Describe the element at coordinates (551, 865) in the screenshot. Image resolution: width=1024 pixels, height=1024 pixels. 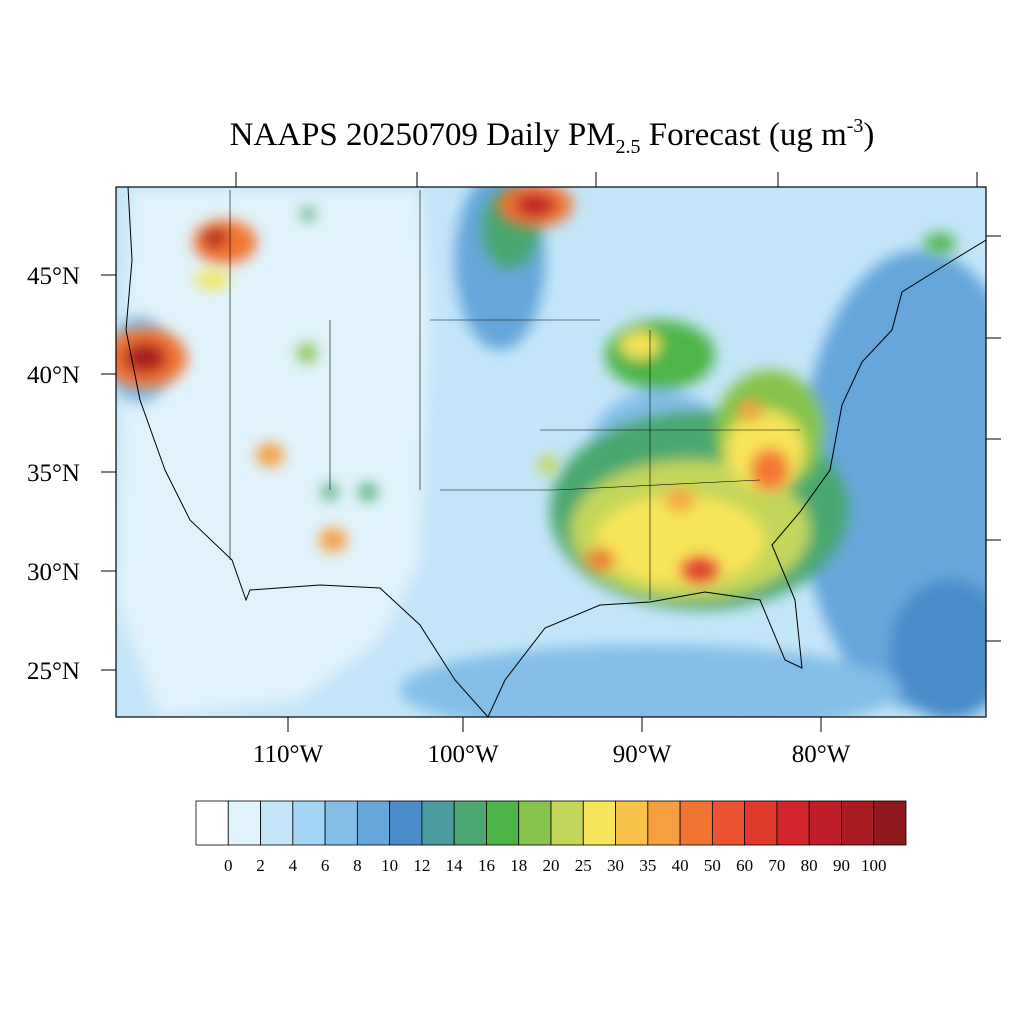
I see `colorbar-label: 20` at that location.